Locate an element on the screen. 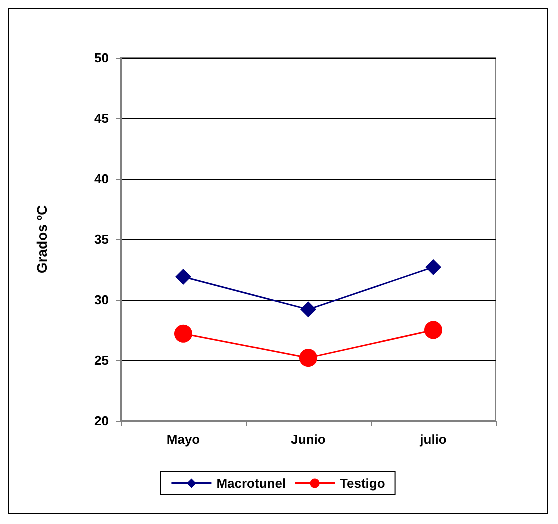 The height and width of the screenshot is (524, 558). legend-label: Macrotunel is located at coordinates (251, 483).